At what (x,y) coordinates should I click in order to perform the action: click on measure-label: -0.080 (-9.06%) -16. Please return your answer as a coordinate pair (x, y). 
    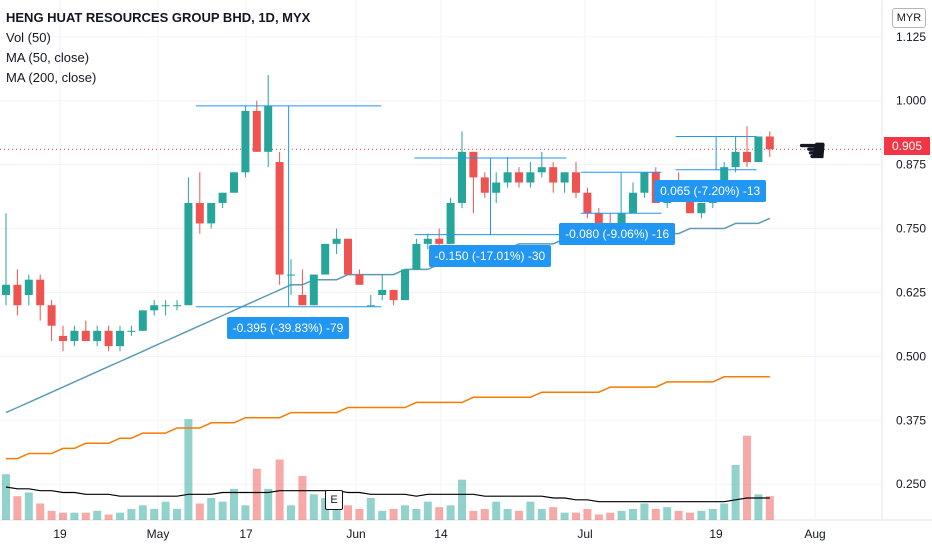
    Looking at the image, I should click on (617, 234).